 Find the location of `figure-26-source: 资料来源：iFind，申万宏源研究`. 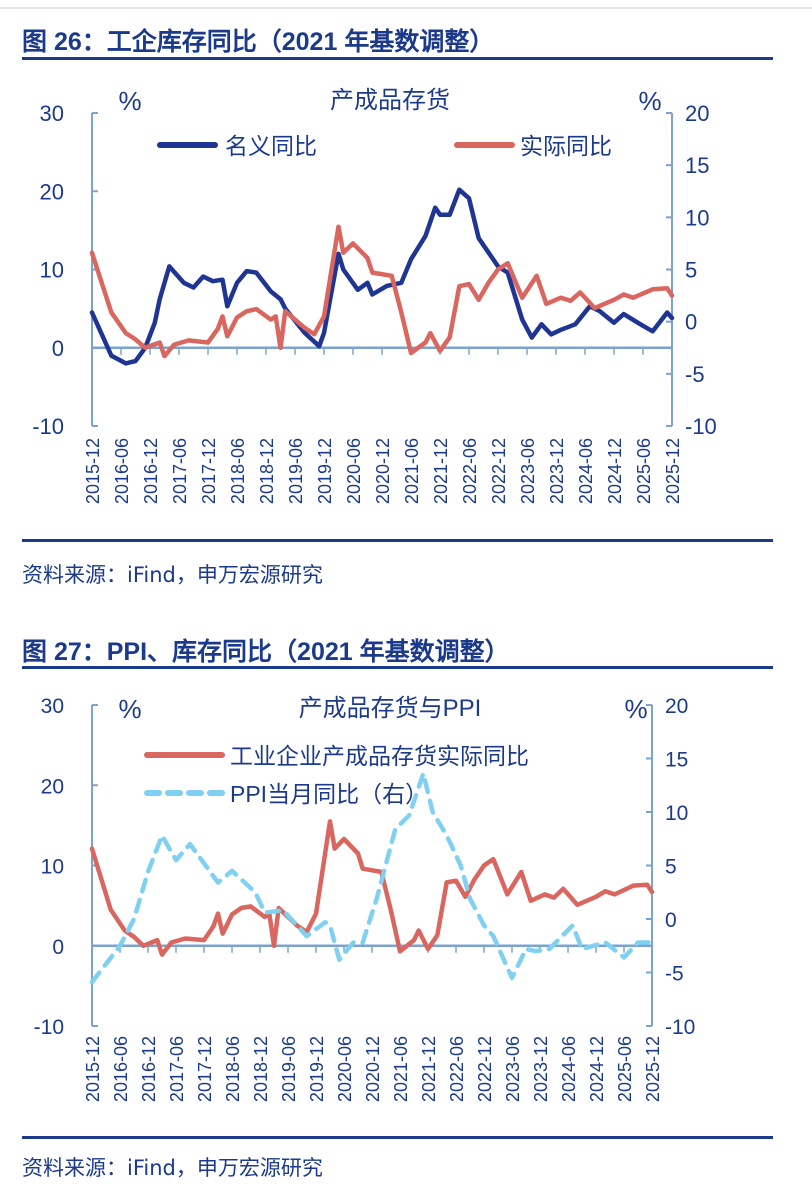

figure-26-source: 资料来源：iFind，申万宏源研究 is located at coordinates (172, 575).